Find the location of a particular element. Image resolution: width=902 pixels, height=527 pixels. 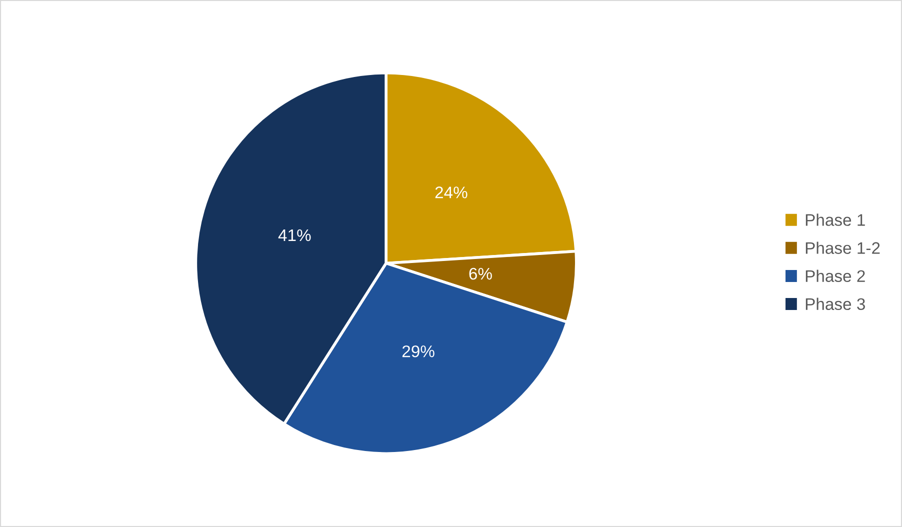

legend-label: Phase 3 is located at coordinates (835, 304).